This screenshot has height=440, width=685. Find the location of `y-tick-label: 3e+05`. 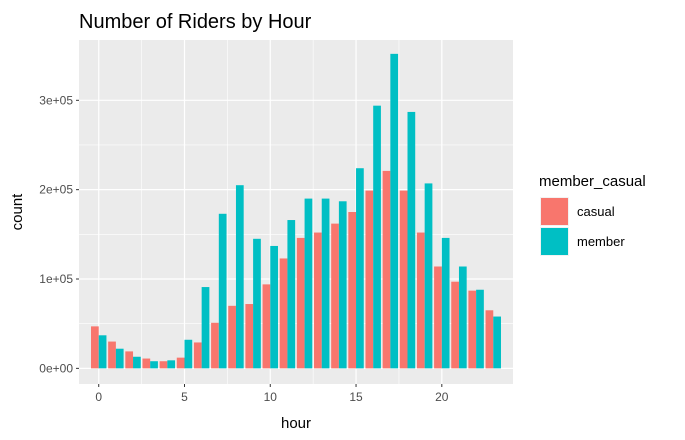

y-tick-label: 3e+05 is located at coordinates (56, 100).